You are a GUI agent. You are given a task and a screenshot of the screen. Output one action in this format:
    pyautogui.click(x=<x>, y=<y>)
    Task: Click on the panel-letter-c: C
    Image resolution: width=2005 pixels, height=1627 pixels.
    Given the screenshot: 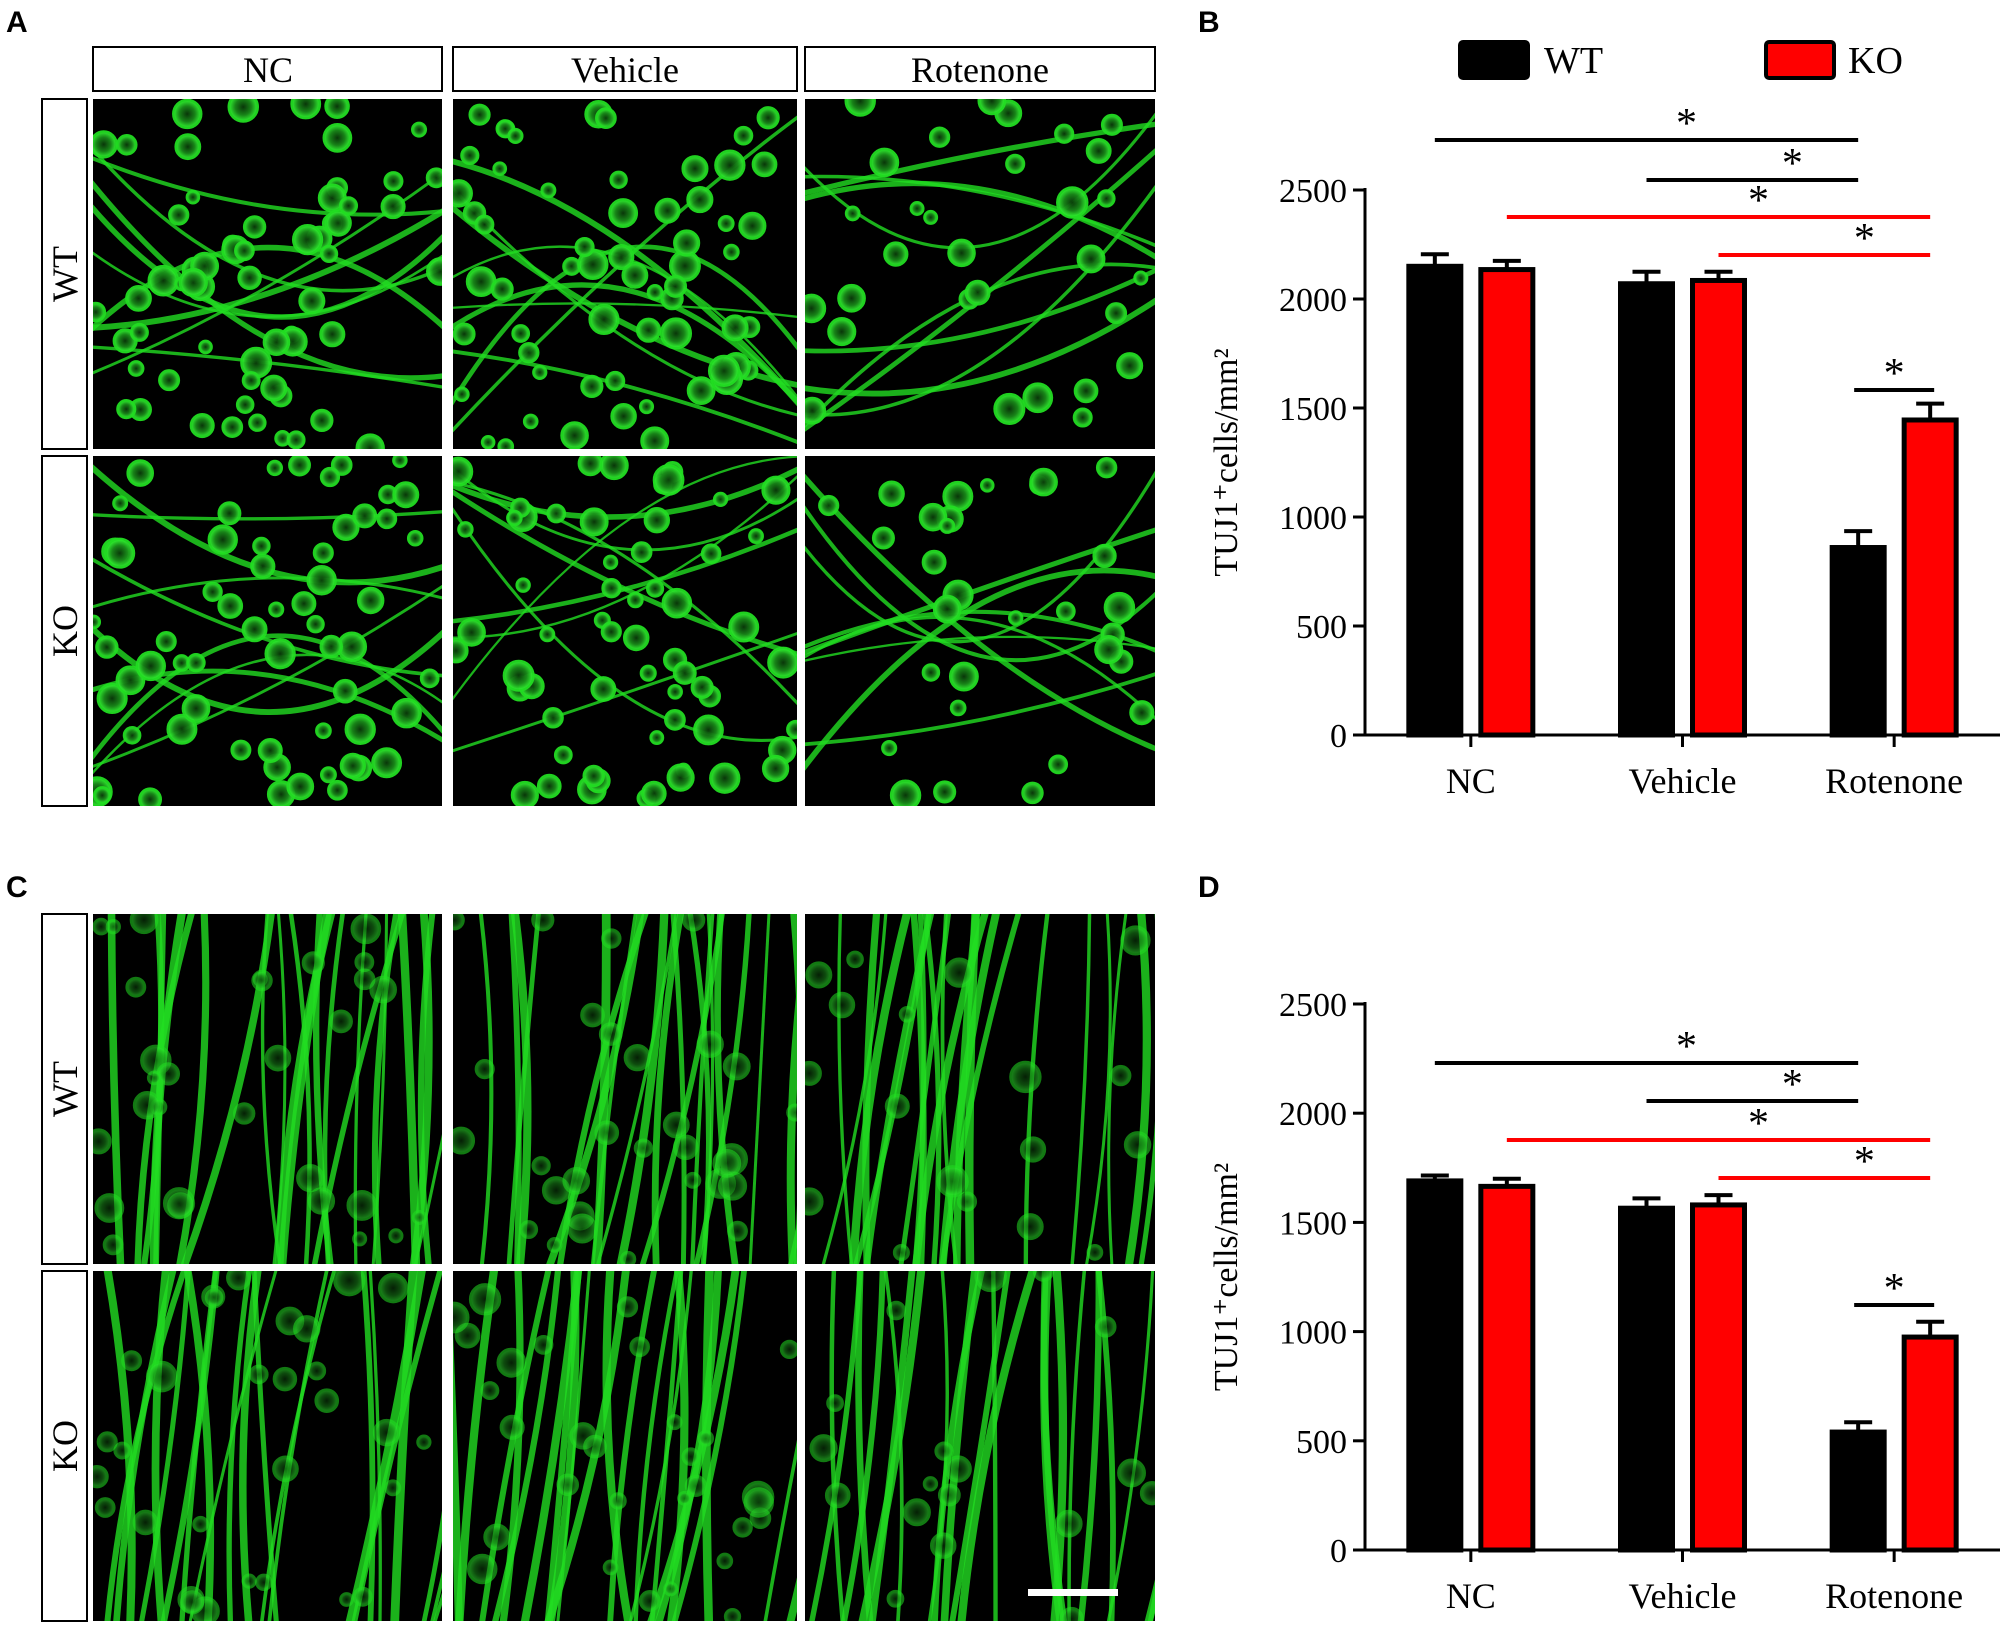 What is the action you would take?
    pyautogui.click(x=17, y=887)
    